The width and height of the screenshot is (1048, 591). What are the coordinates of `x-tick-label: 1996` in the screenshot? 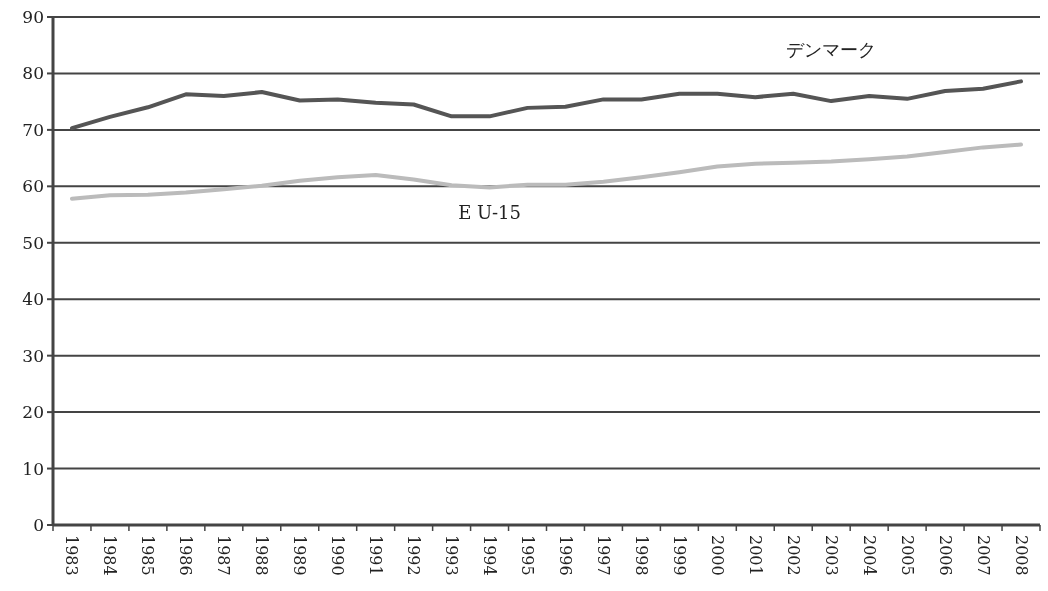 It's located at (565, 555).